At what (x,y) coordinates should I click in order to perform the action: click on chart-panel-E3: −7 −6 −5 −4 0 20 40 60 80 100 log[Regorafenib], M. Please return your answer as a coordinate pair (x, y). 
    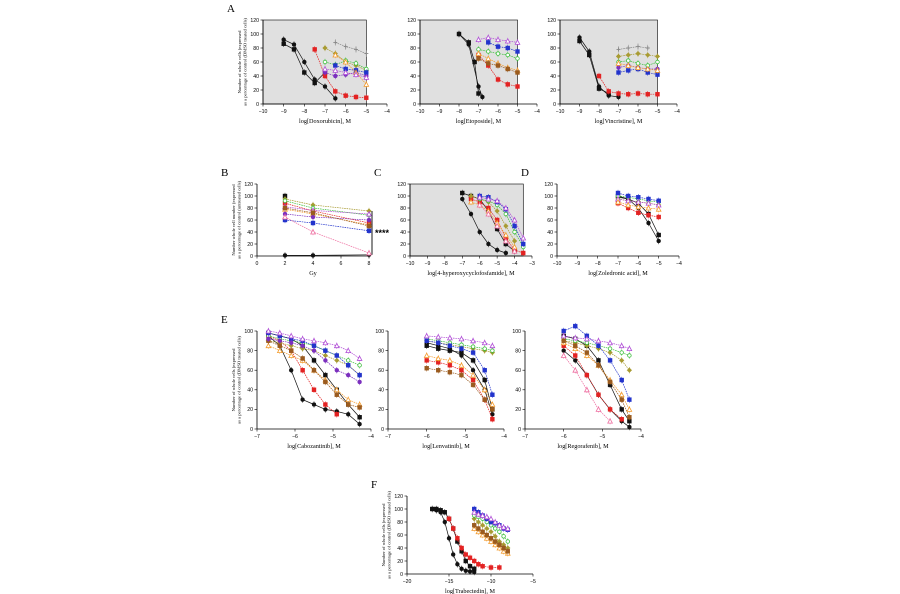
    Looking at the image, I should click on (578, 386).